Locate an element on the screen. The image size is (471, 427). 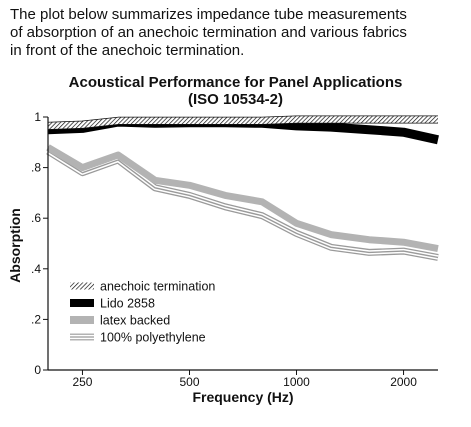
series-line is located at coordinates (242, 123).